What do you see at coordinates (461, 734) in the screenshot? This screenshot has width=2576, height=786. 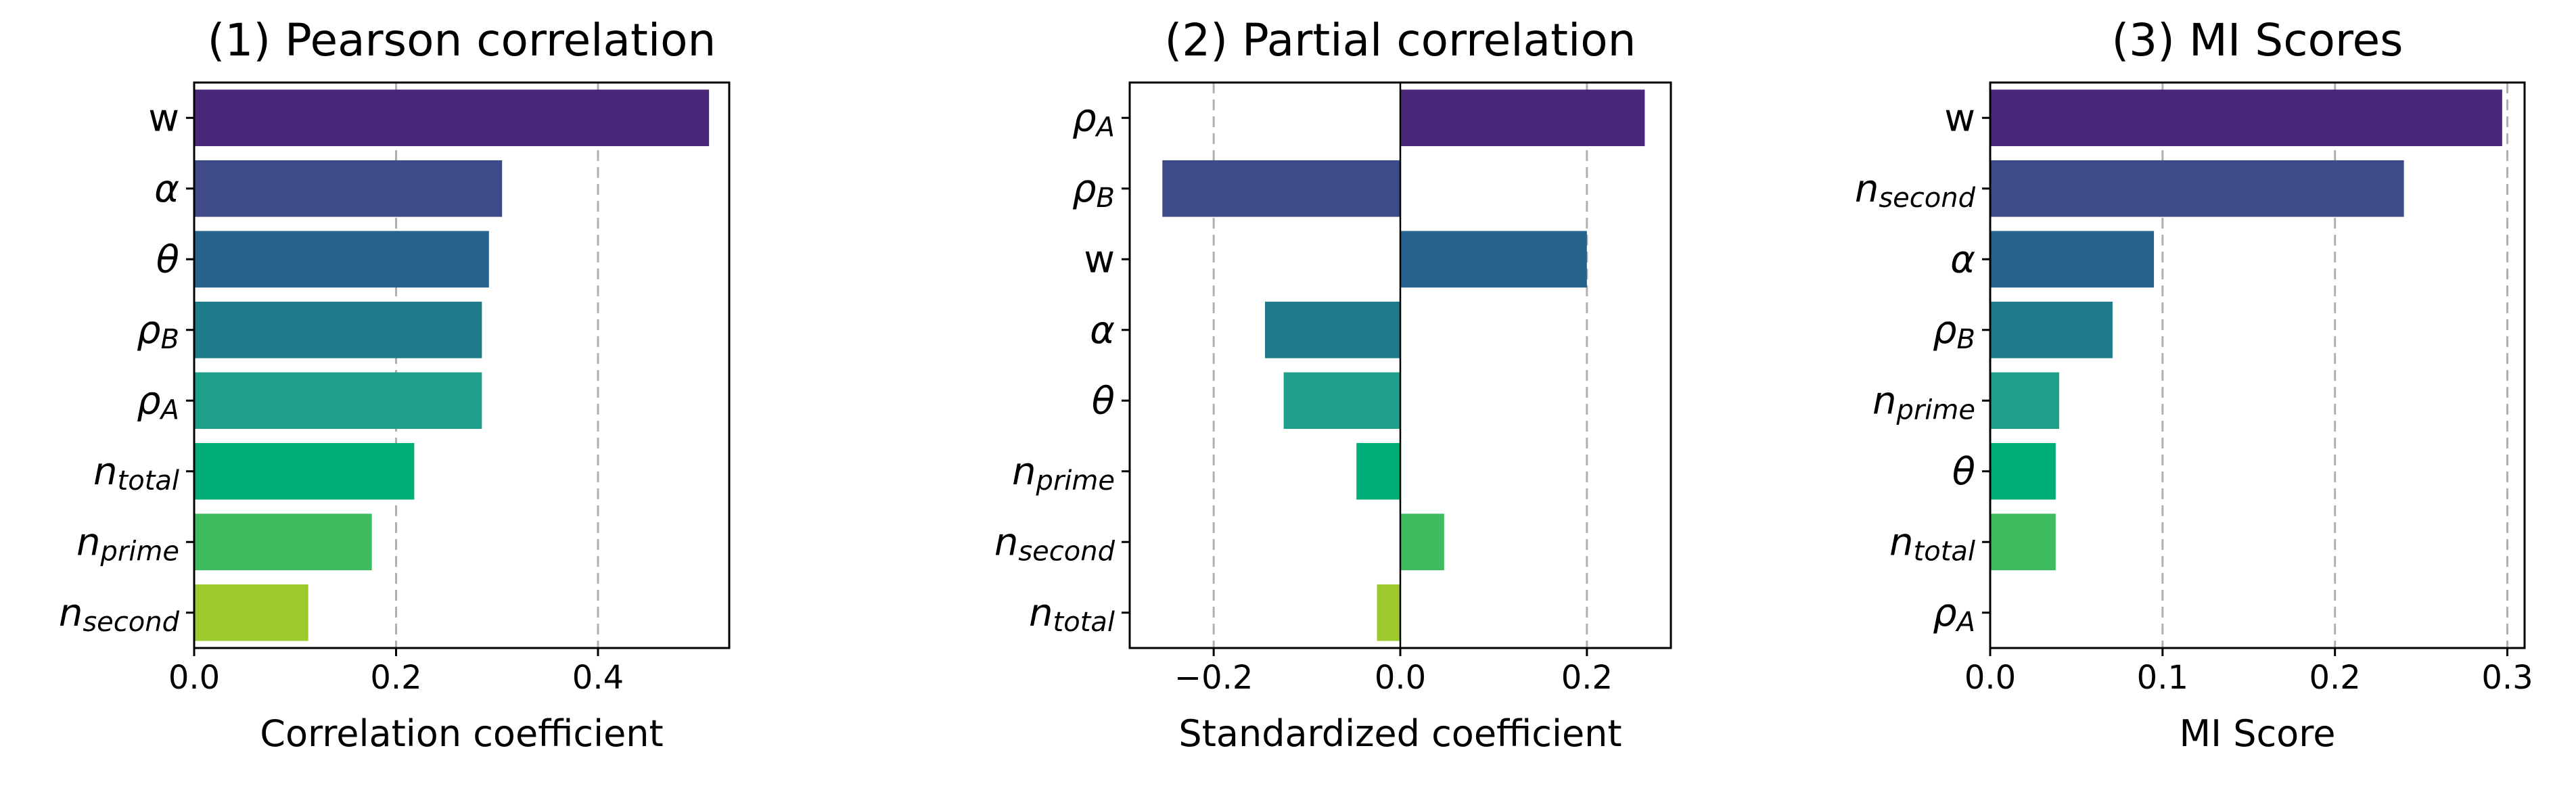 I see `x-axis-label: Correlation coefficient` at bounding box center [461, 734].